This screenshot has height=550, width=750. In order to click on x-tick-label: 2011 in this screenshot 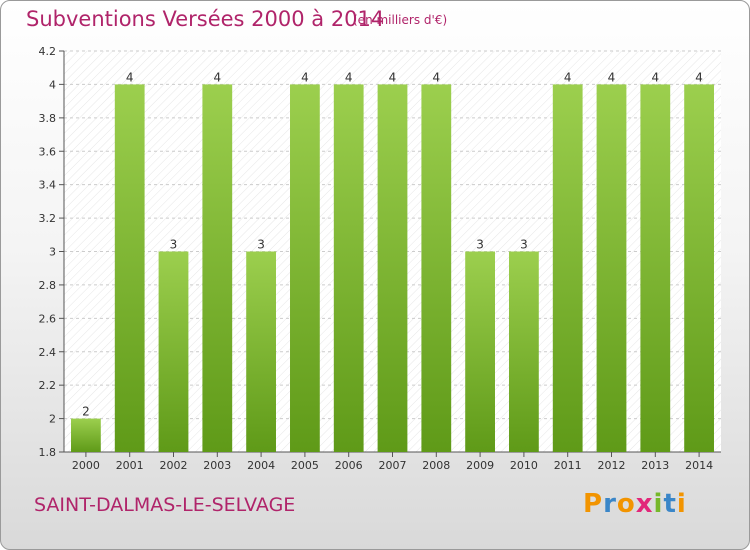, I will do `click(568, 465)`.